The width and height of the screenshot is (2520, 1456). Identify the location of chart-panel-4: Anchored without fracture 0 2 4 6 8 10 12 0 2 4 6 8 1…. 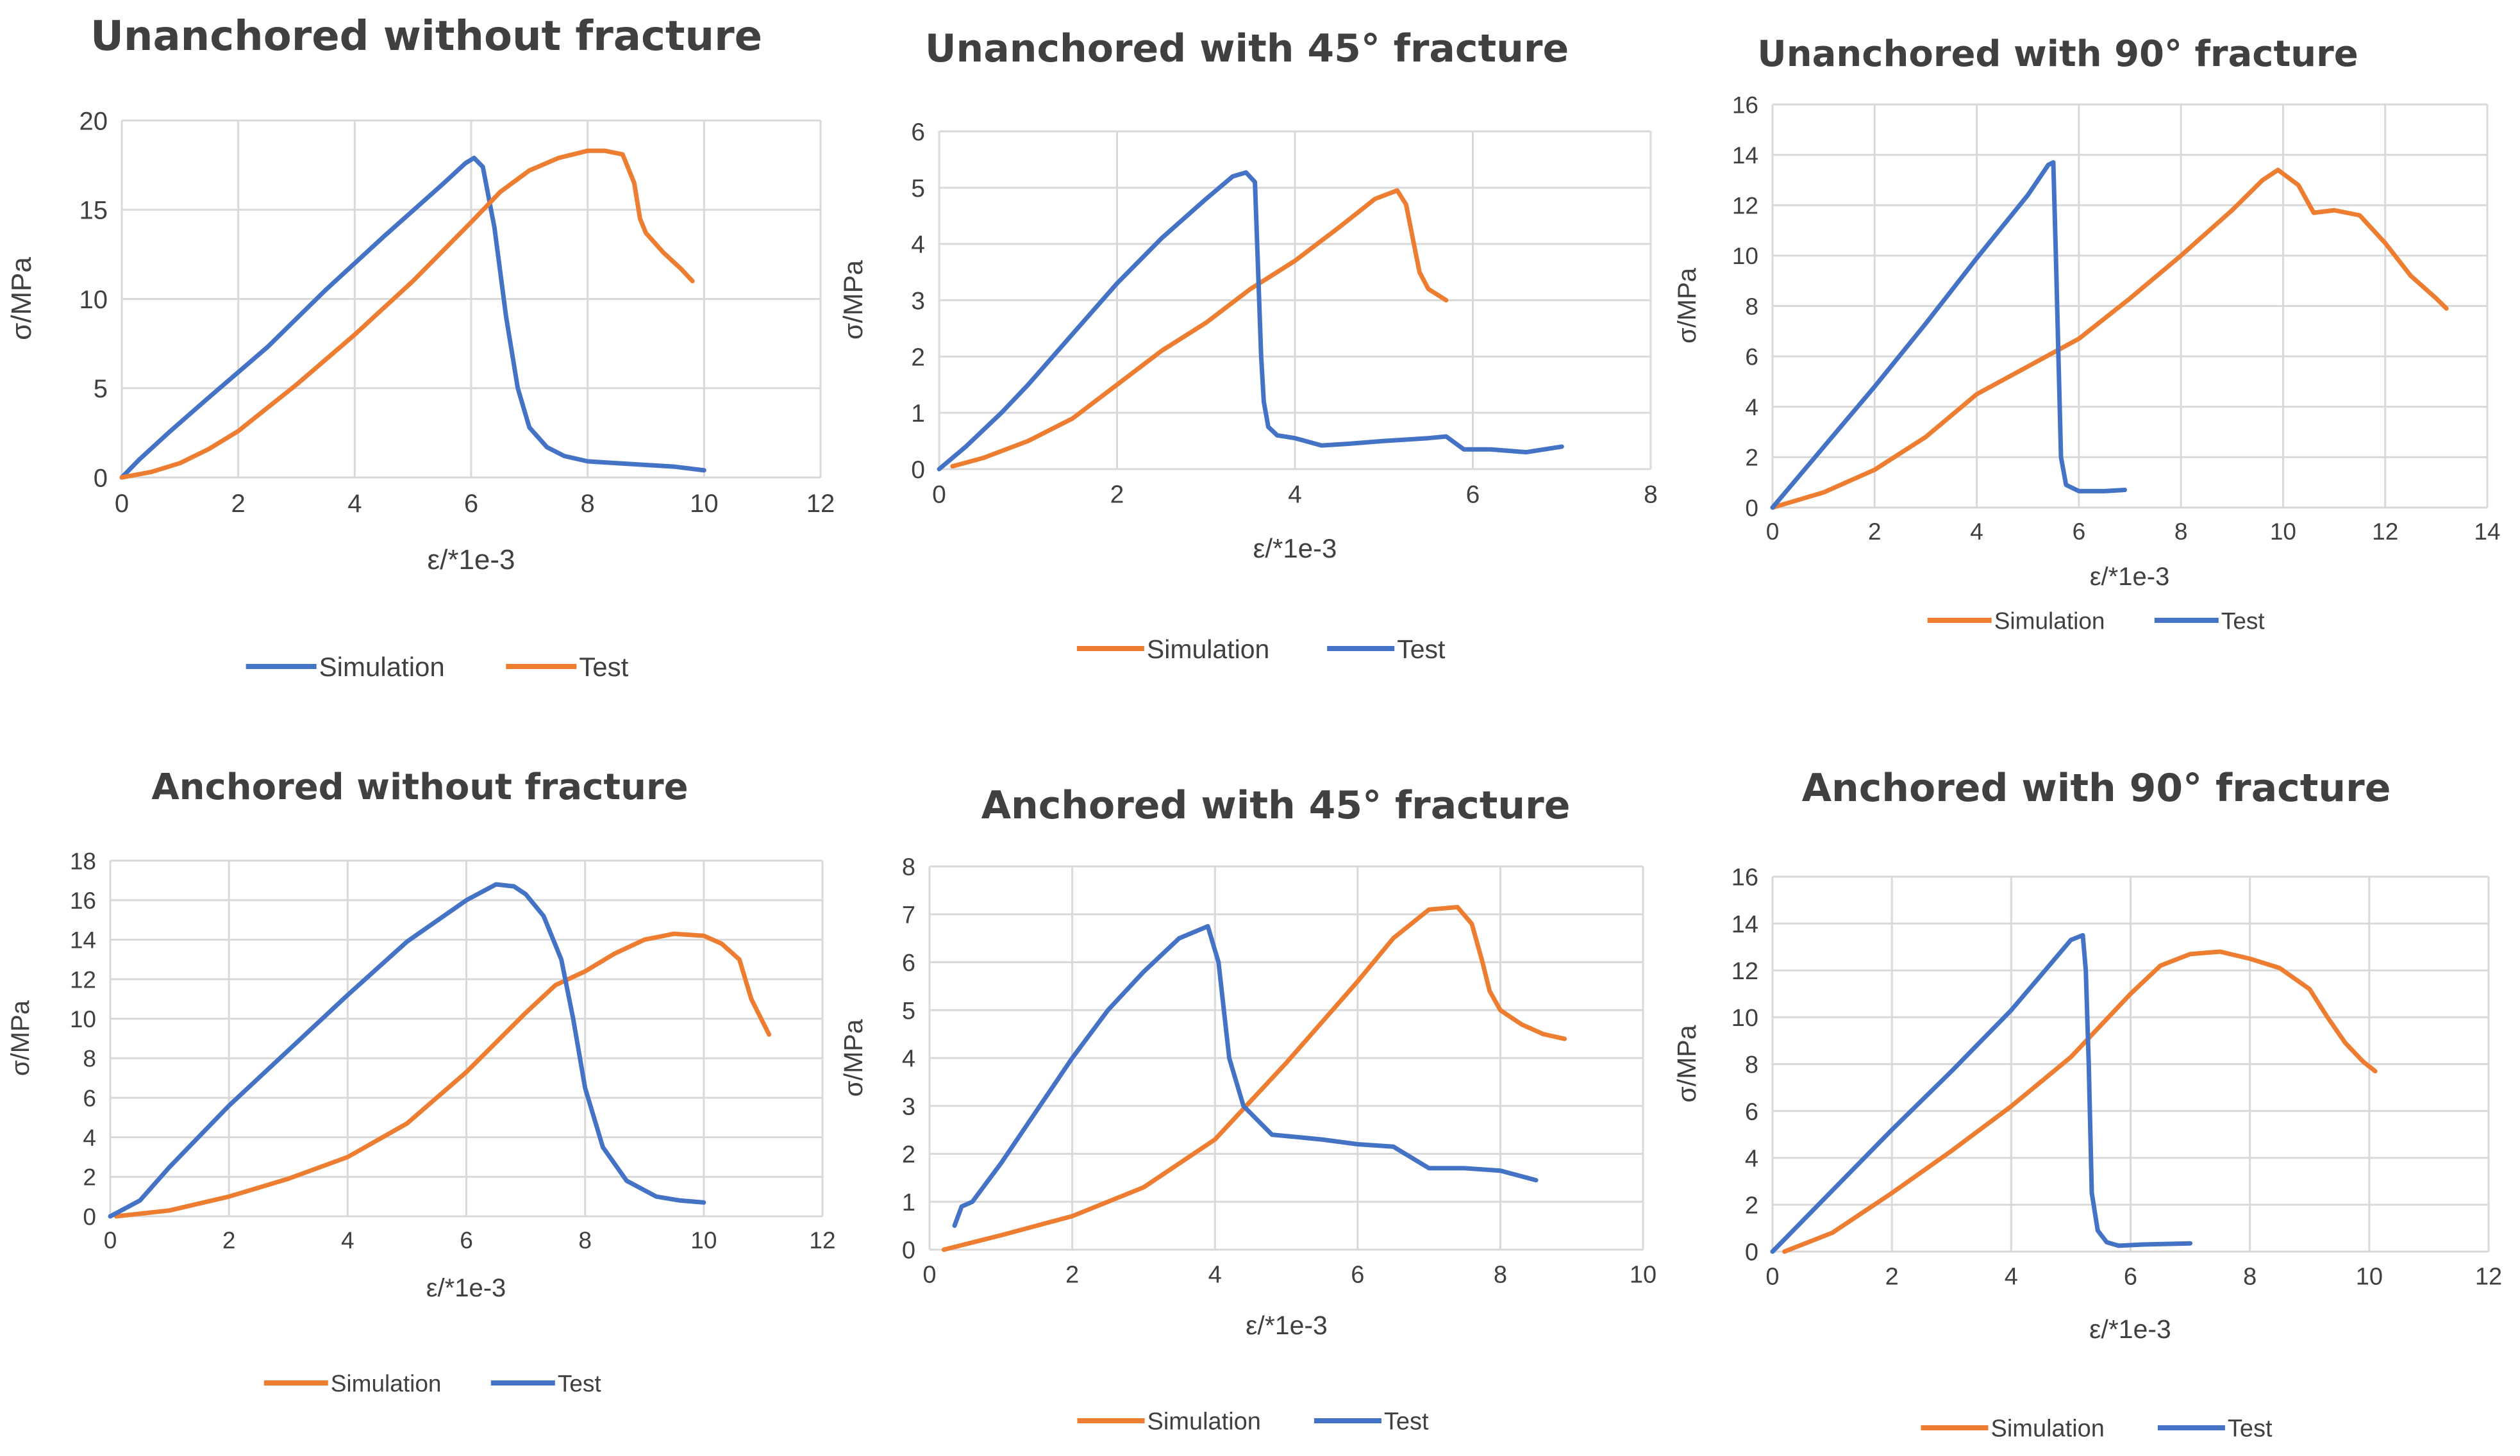
(421, 1081).